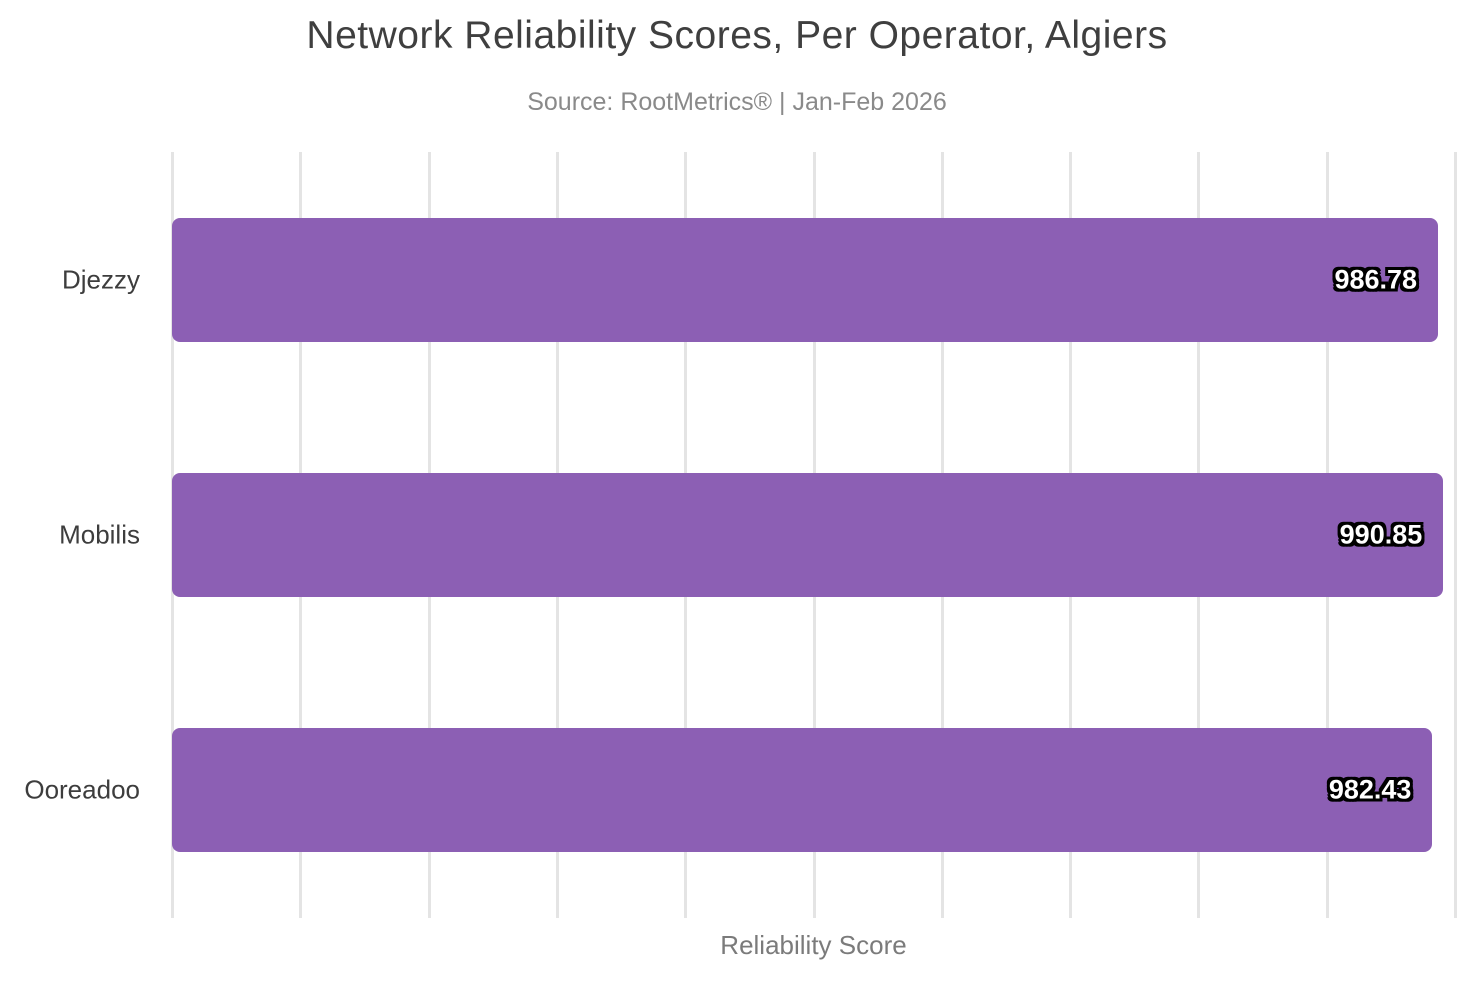 The width and height of the screenshot is (1474, 1000). I want to click on gridline, so click(1455, 535).